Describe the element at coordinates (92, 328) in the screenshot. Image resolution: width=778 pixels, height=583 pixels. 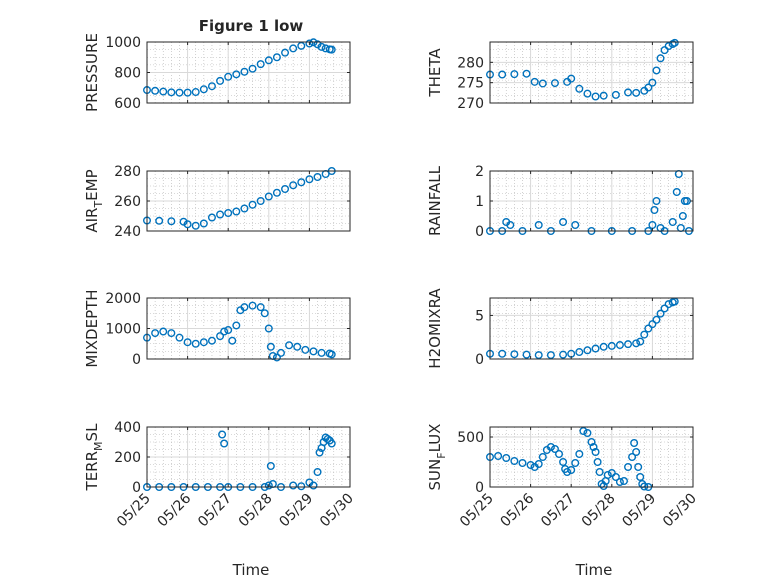
I see `y-axis-label: MIXDEPTH` at that location.